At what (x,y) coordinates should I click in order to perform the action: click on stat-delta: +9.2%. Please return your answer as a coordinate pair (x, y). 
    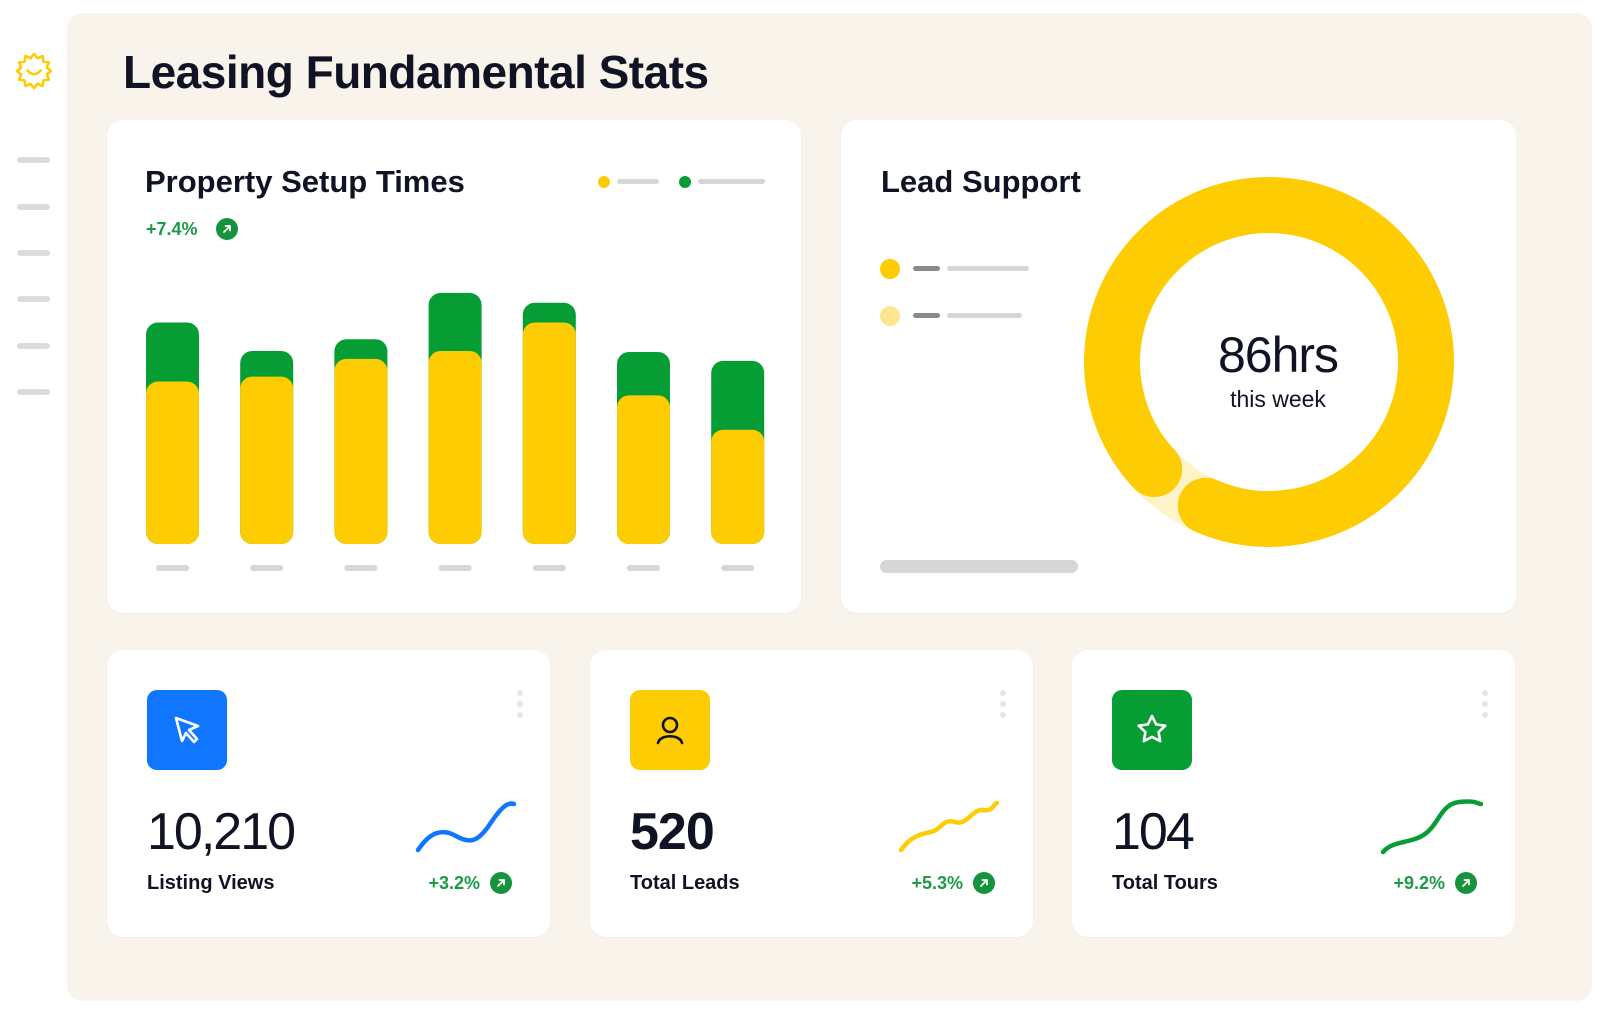
    Looking at the image, I should click on (1435, 883).